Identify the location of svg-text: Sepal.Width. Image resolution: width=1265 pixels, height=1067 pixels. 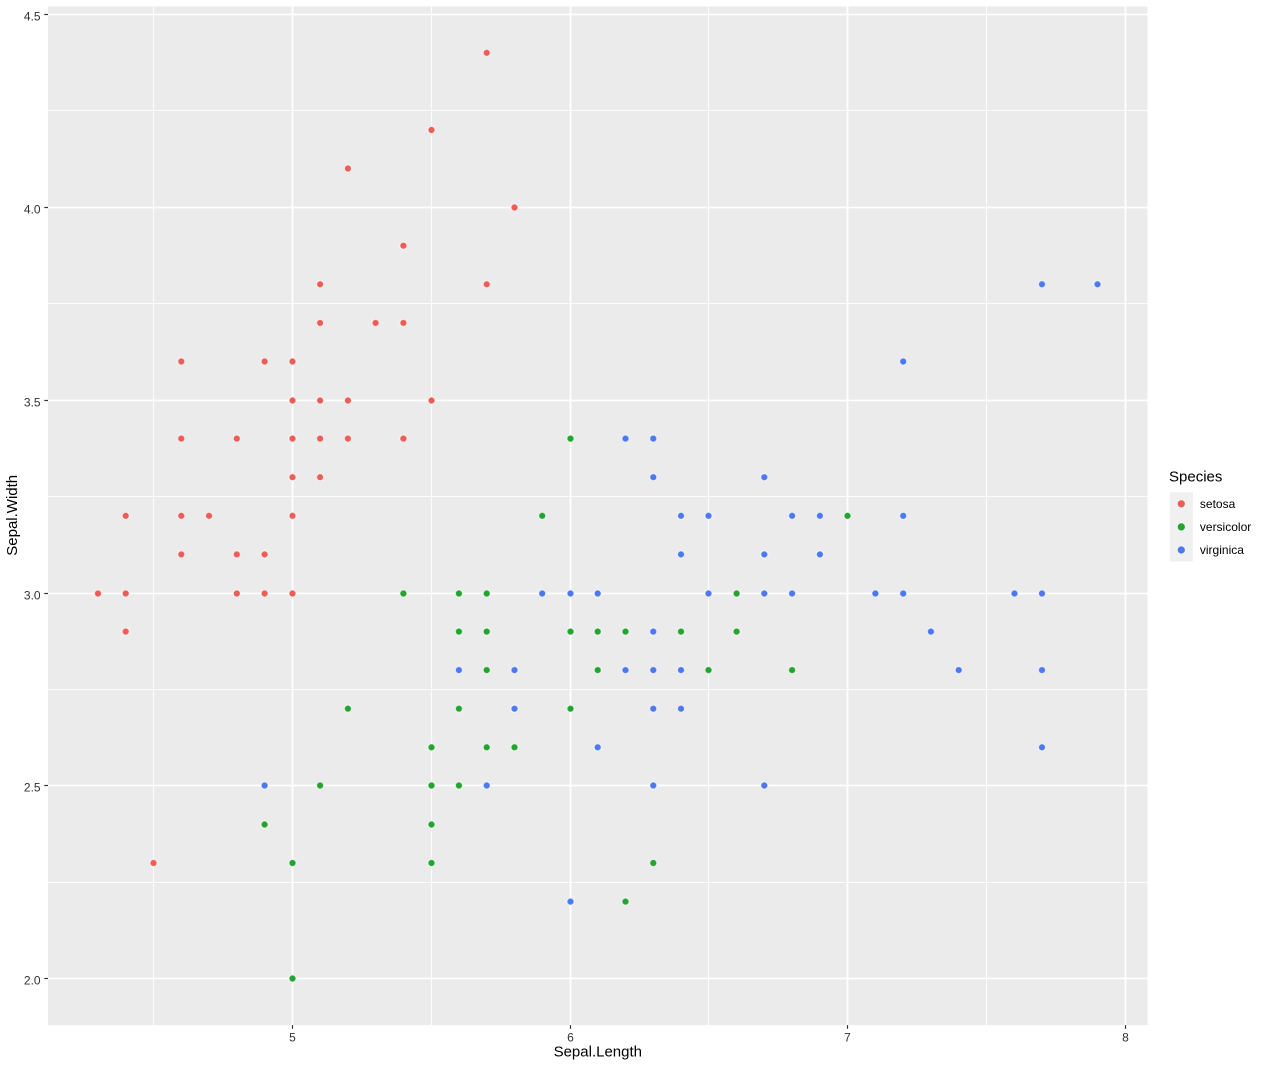
(12, 515).